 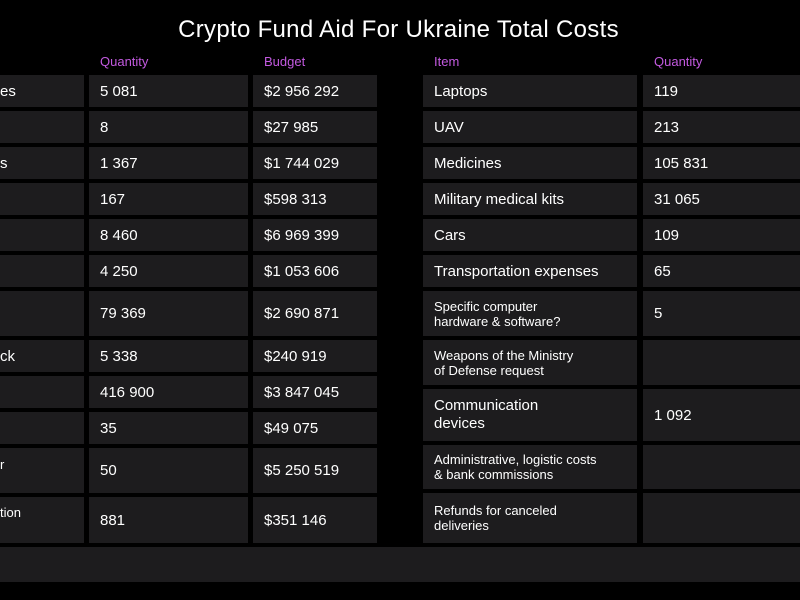 I want to click on left-budget-cell: $1 053 606, so click(x=315, y=271).